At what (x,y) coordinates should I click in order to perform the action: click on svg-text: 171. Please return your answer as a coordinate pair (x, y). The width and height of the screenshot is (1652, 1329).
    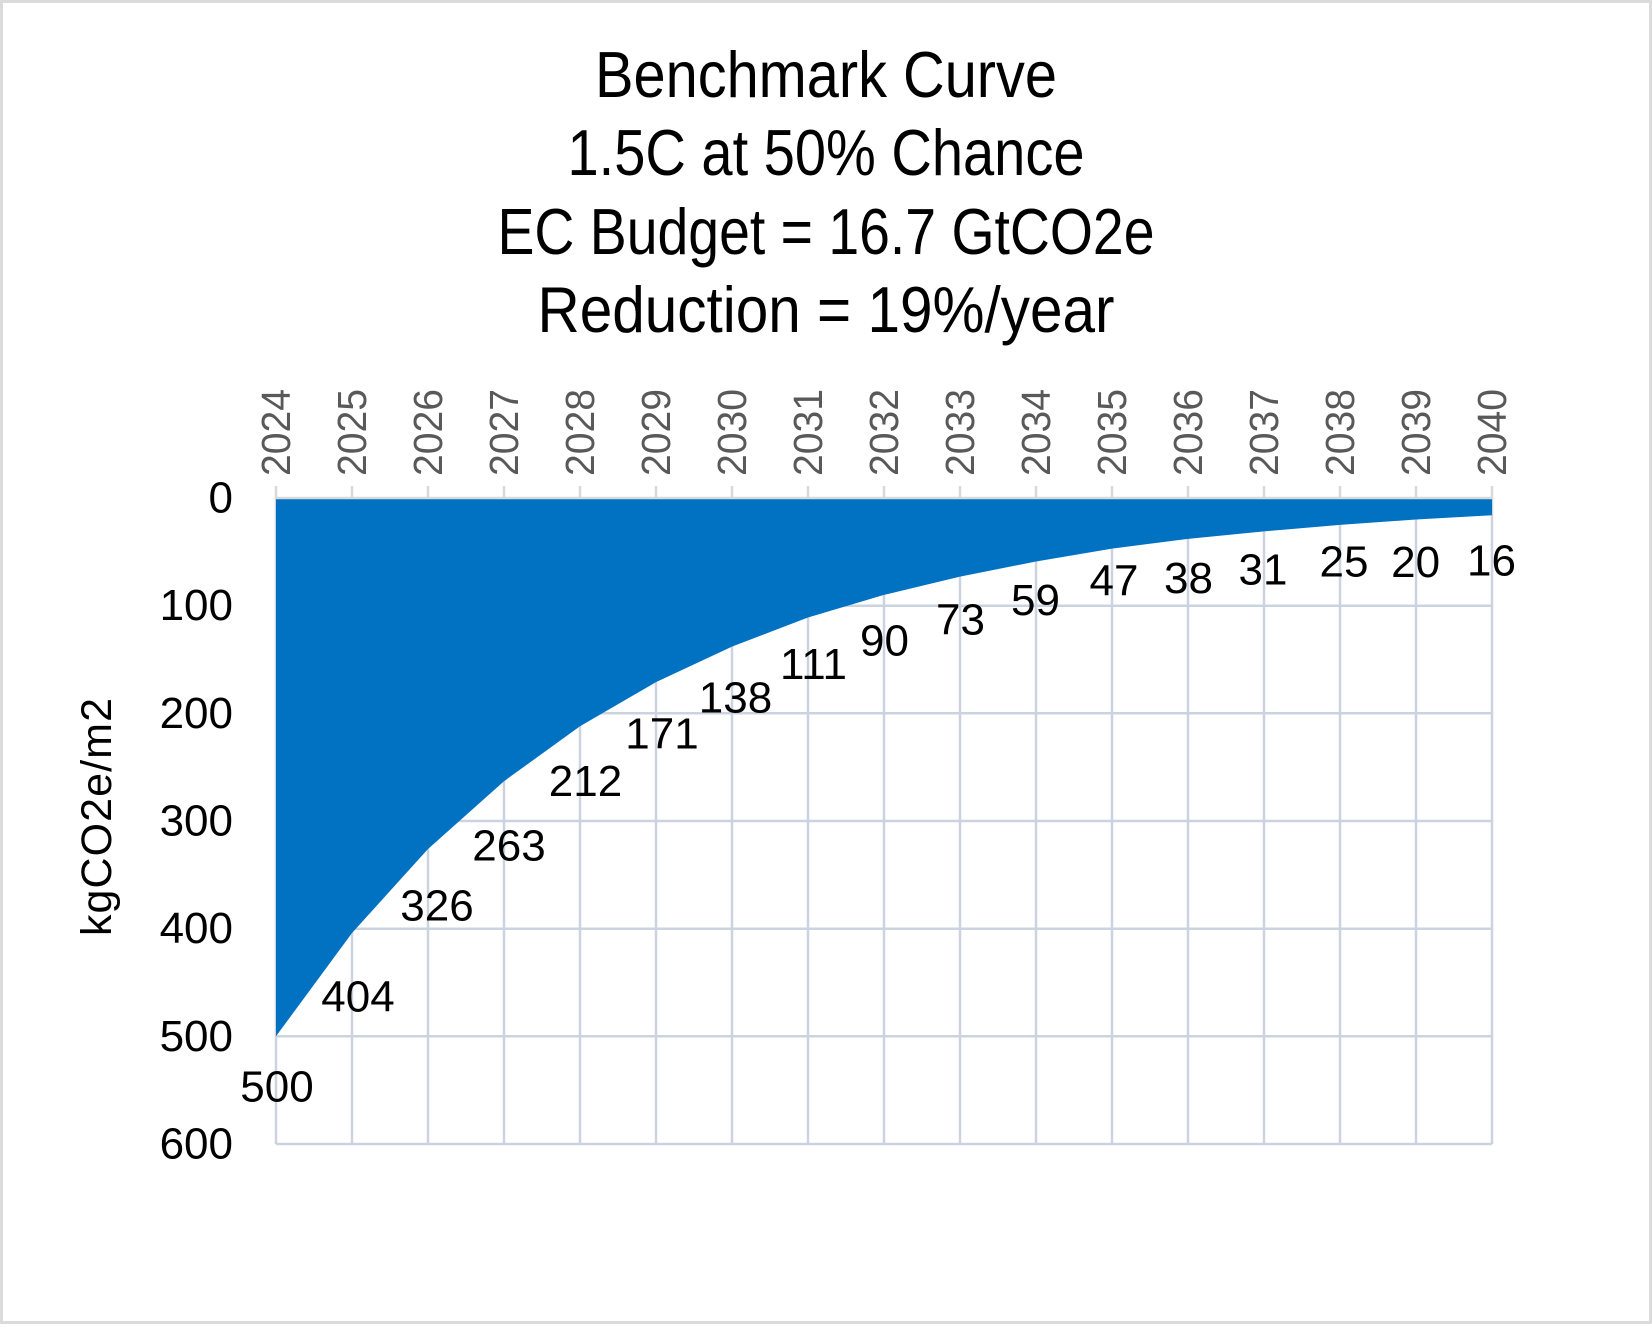
    Looking at the image, I should click on (661, 734).